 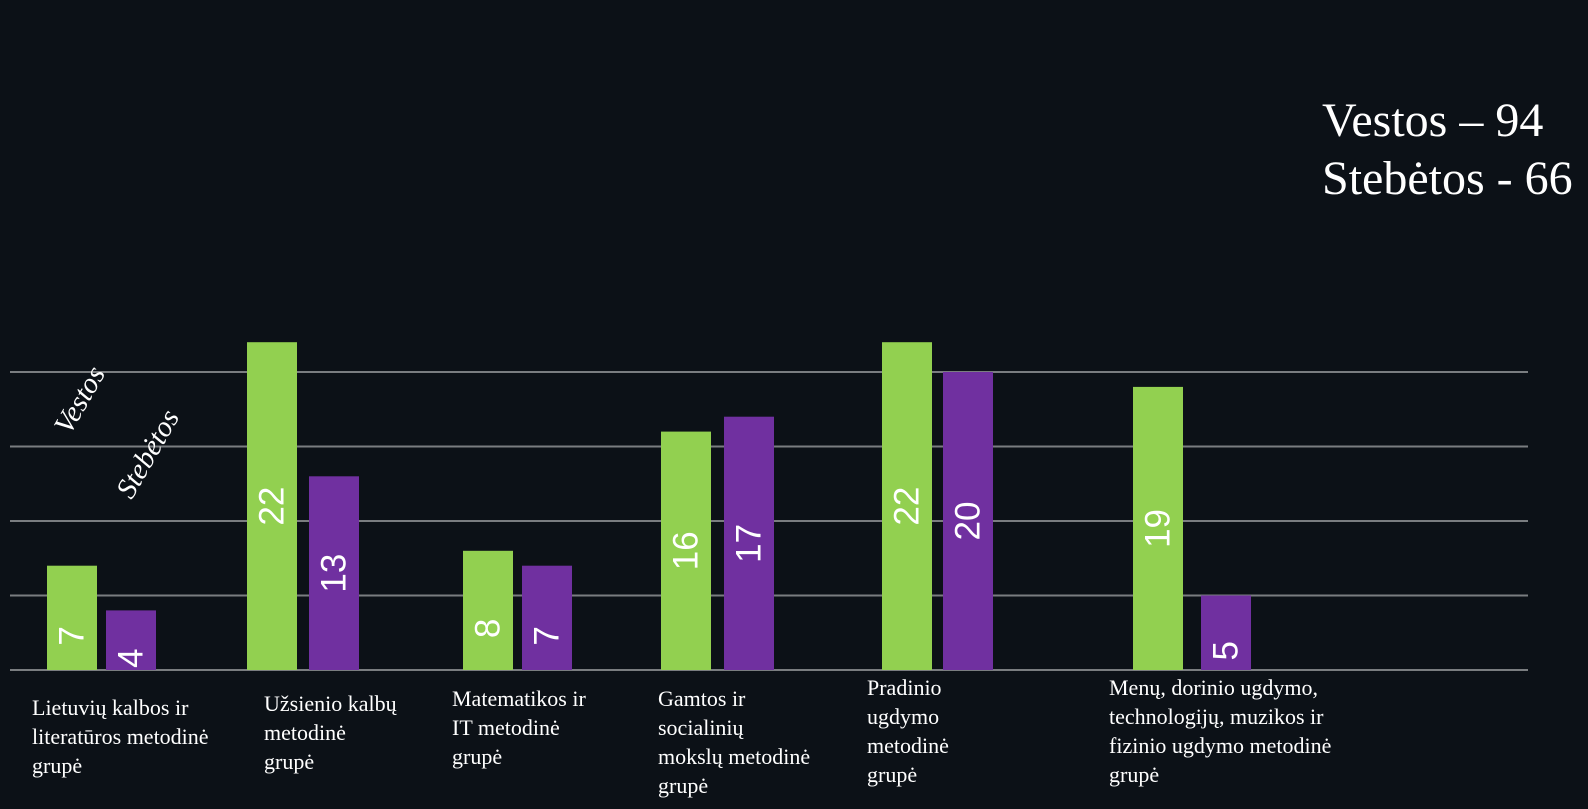 I want to click on bar-stebėtos-4, so click(x=968, y=521).